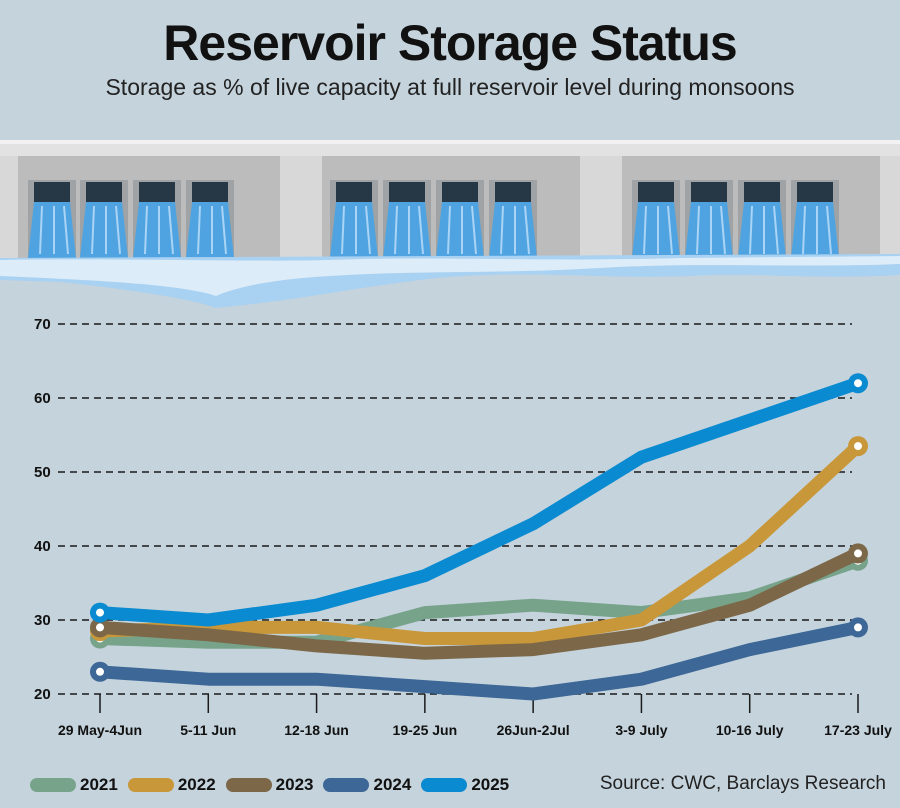 The image size is (900, 808). Describe the element at coordinates (858, 446) in the screenshot. I see `series-endpoint-dot-2022` at that location.